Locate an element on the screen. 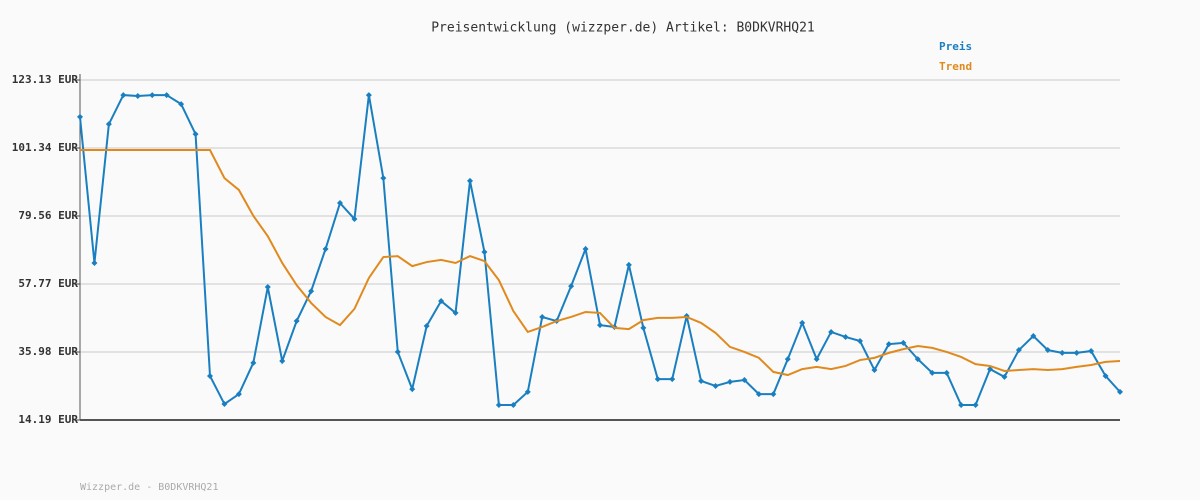  y-tick-label: 35.98 EUR is located at coordinates (48, 351).